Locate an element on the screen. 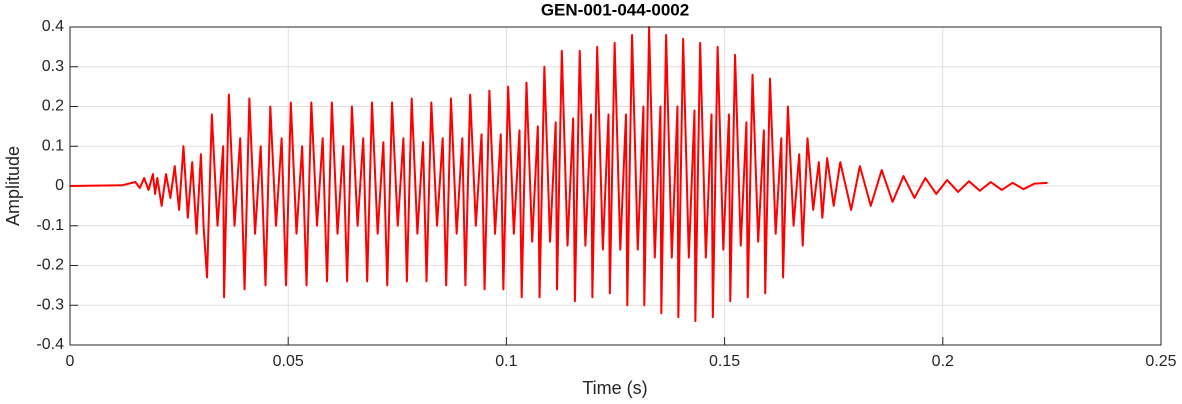  y-tick-label: -0.4 is located at coordinates (50, 344).